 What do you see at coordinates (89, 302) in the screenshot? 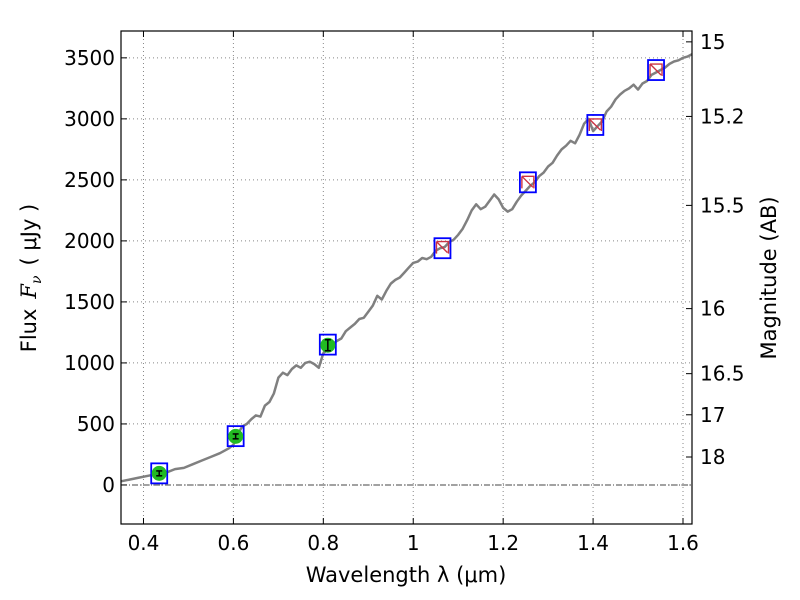
I see `y-tick-label: 1500` at bounding box center [89, 302].